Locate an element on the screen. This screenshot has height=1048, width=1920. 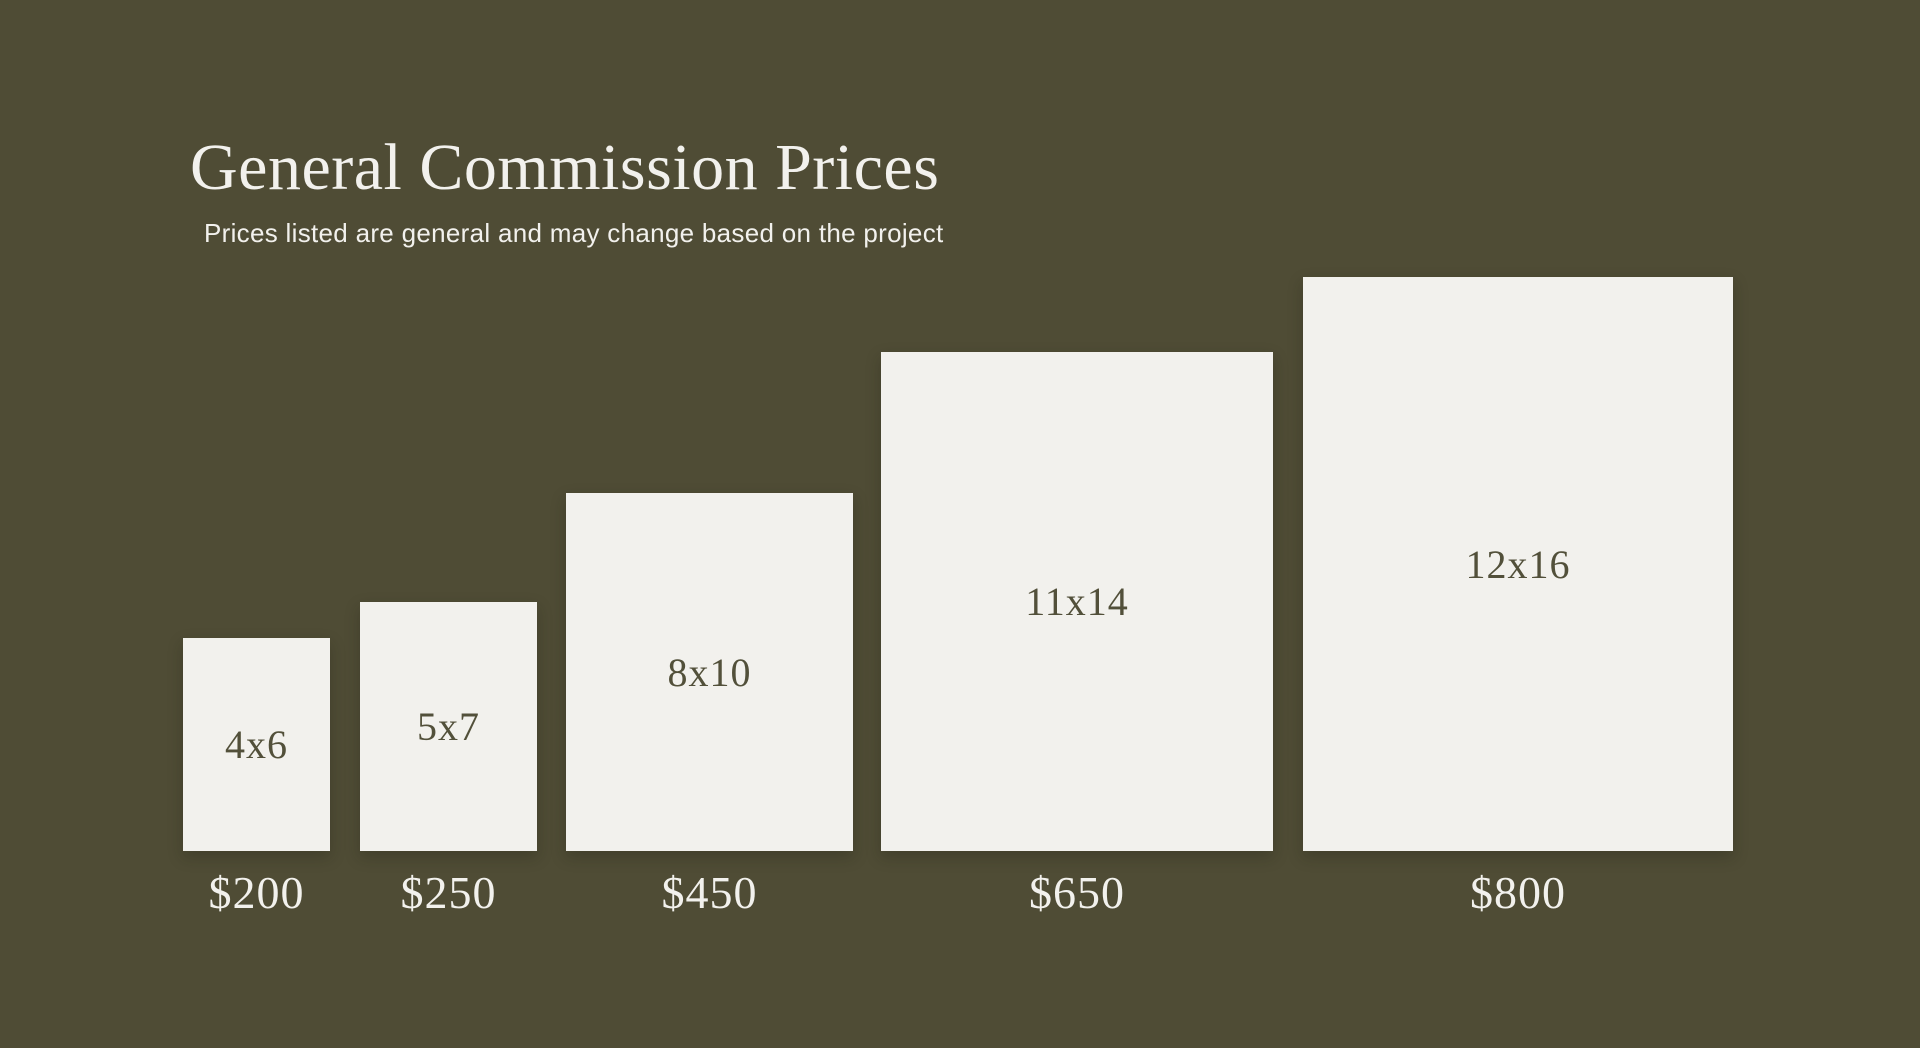
bar-12x16: 12x16 is located at coordinates (1518, 564).